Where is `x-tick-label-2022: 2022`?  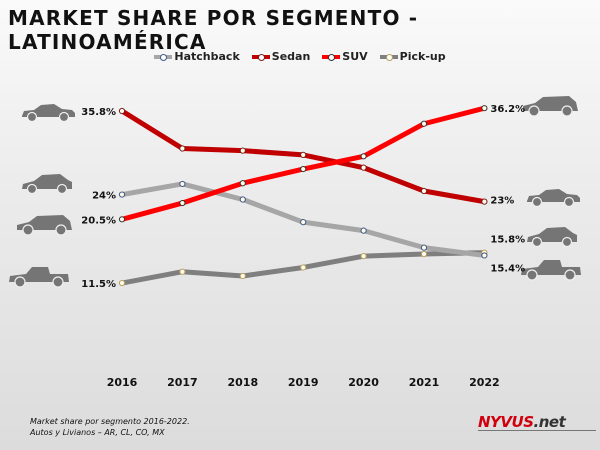
x-tick-label-2022: 2022 is located at coordinates (484, 382).